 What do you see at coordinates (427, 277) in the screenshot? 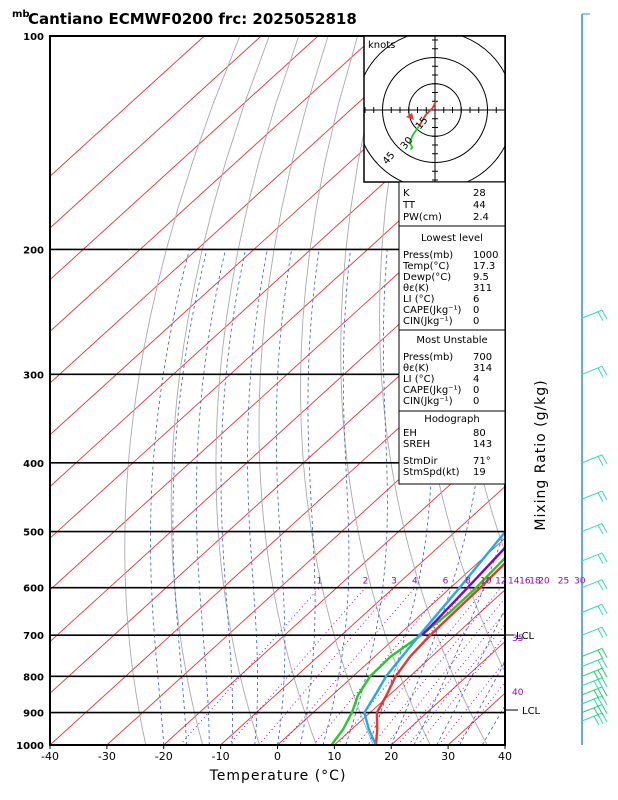
I see `lowest-dewp-label: Dewp(°C)` at bounding box center [427, 277].